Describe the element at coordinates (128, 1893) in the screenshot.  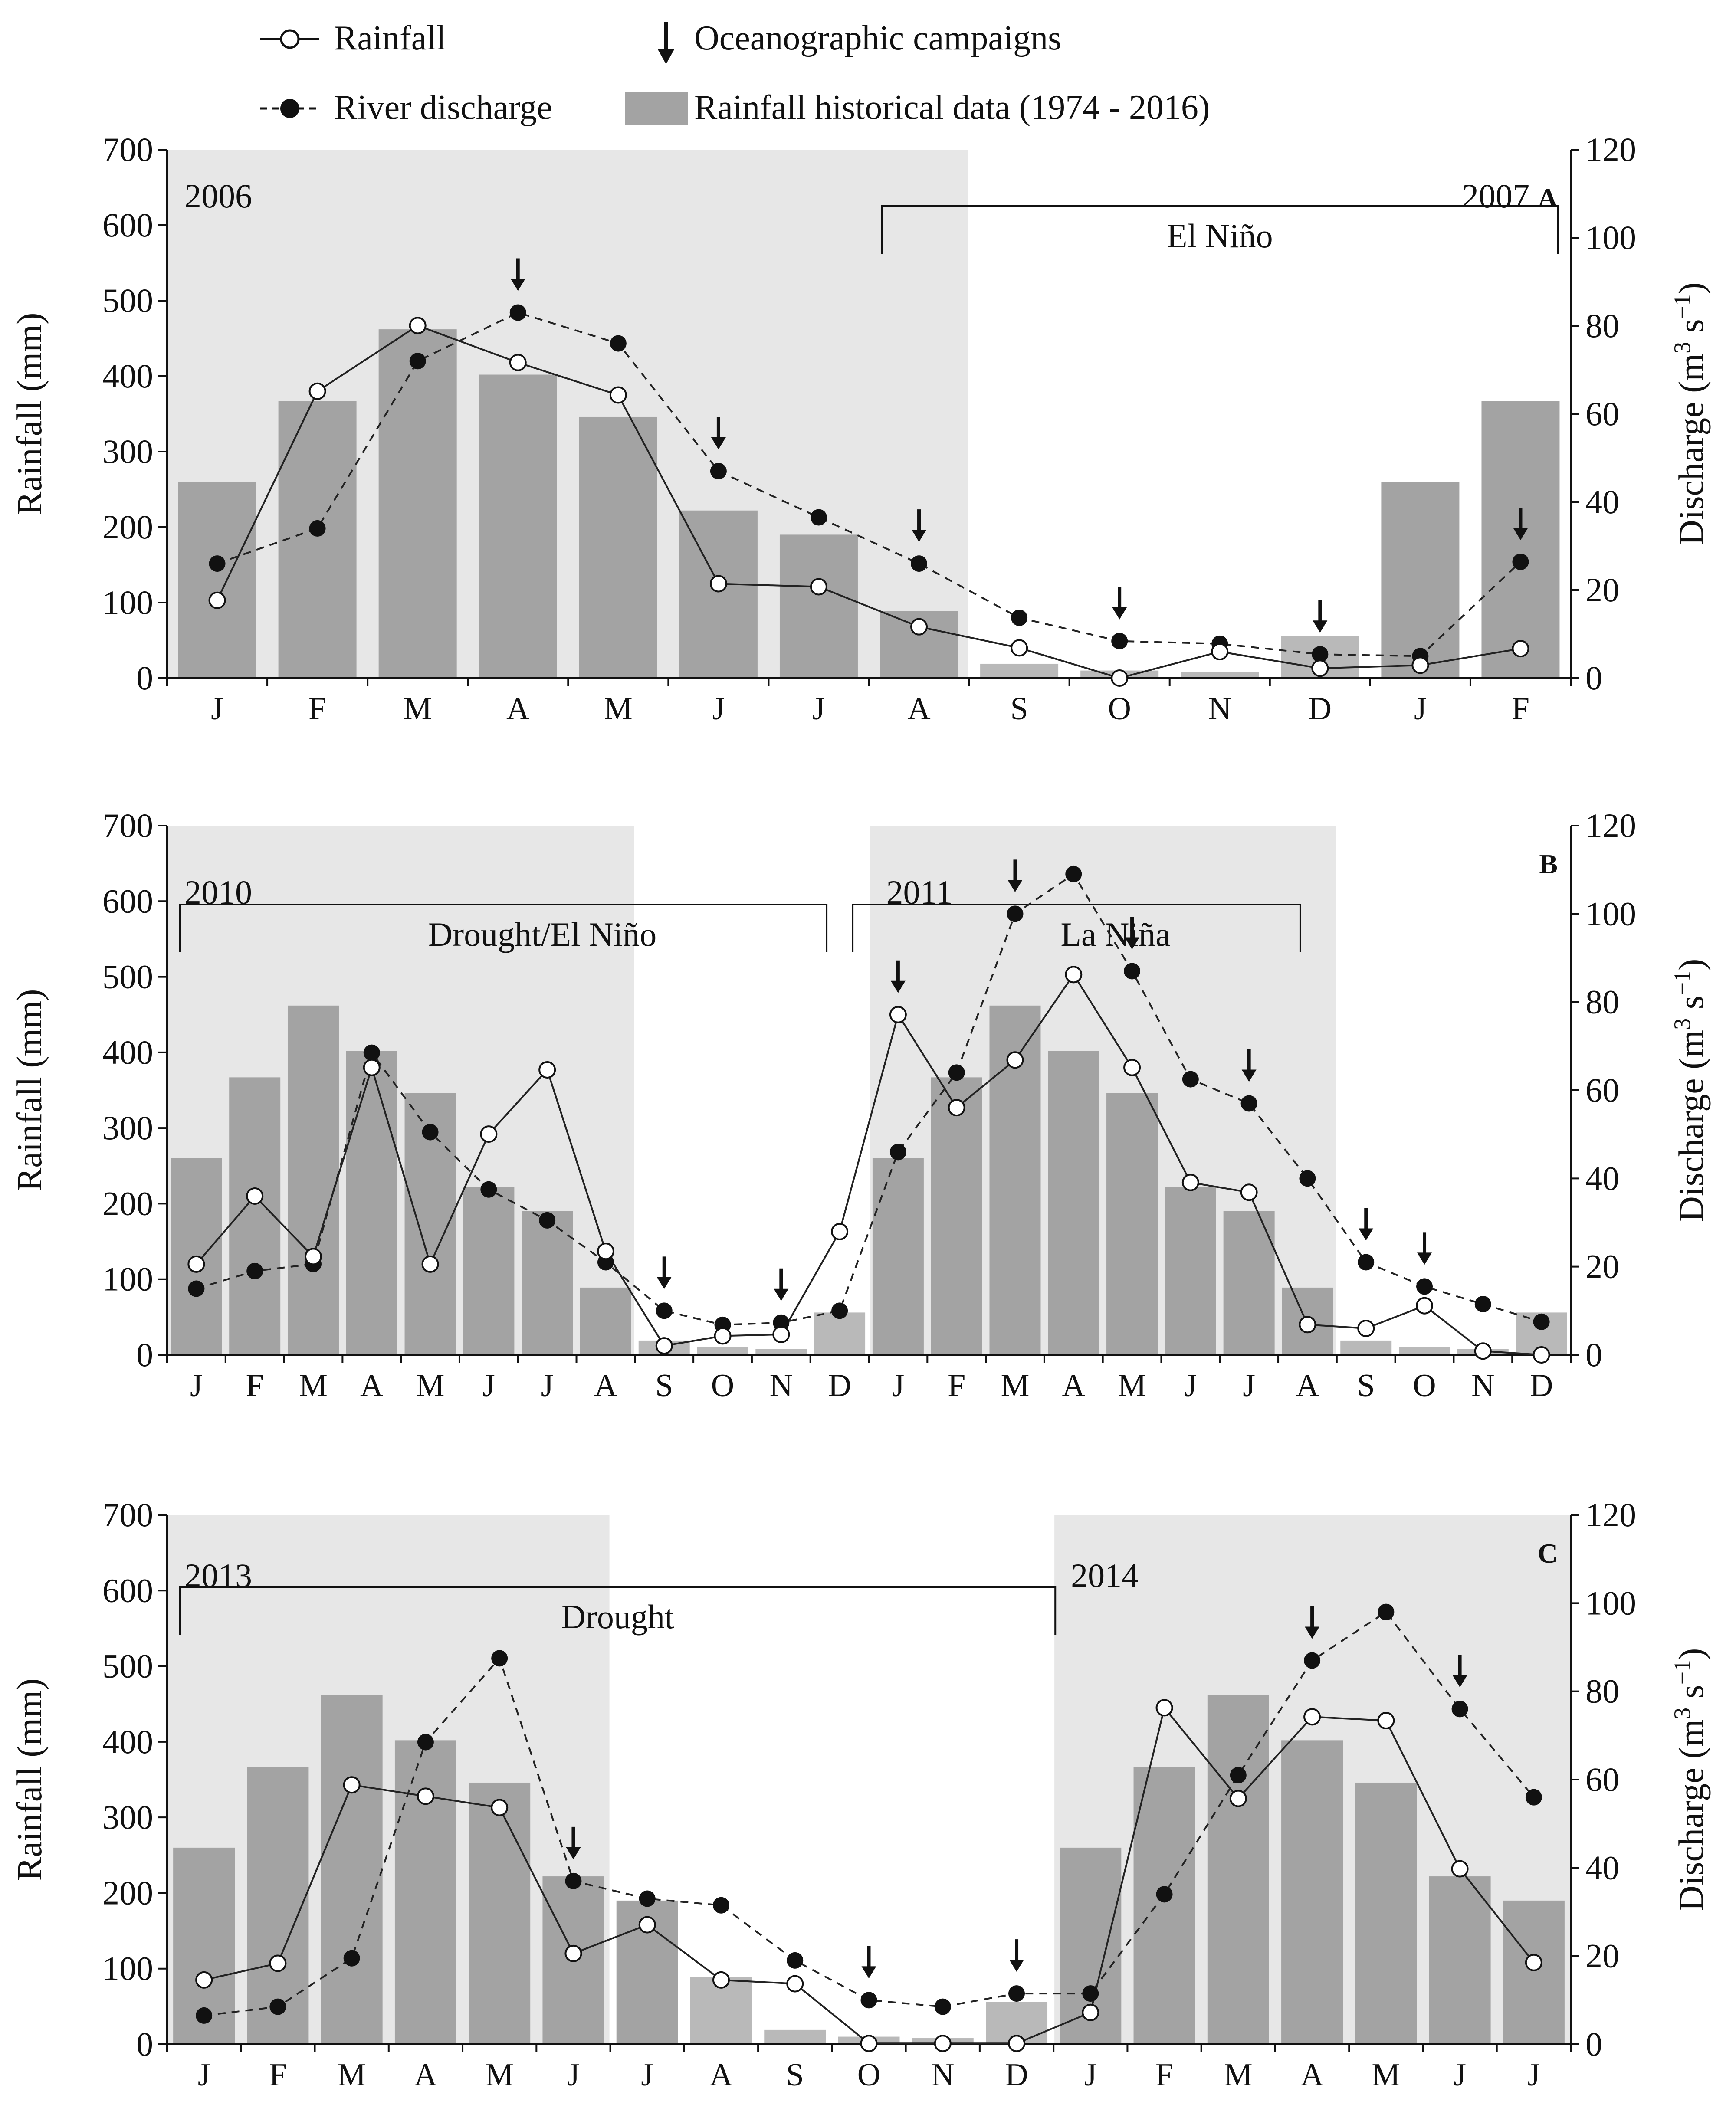
I see `left-tick-label: 200` at that location.